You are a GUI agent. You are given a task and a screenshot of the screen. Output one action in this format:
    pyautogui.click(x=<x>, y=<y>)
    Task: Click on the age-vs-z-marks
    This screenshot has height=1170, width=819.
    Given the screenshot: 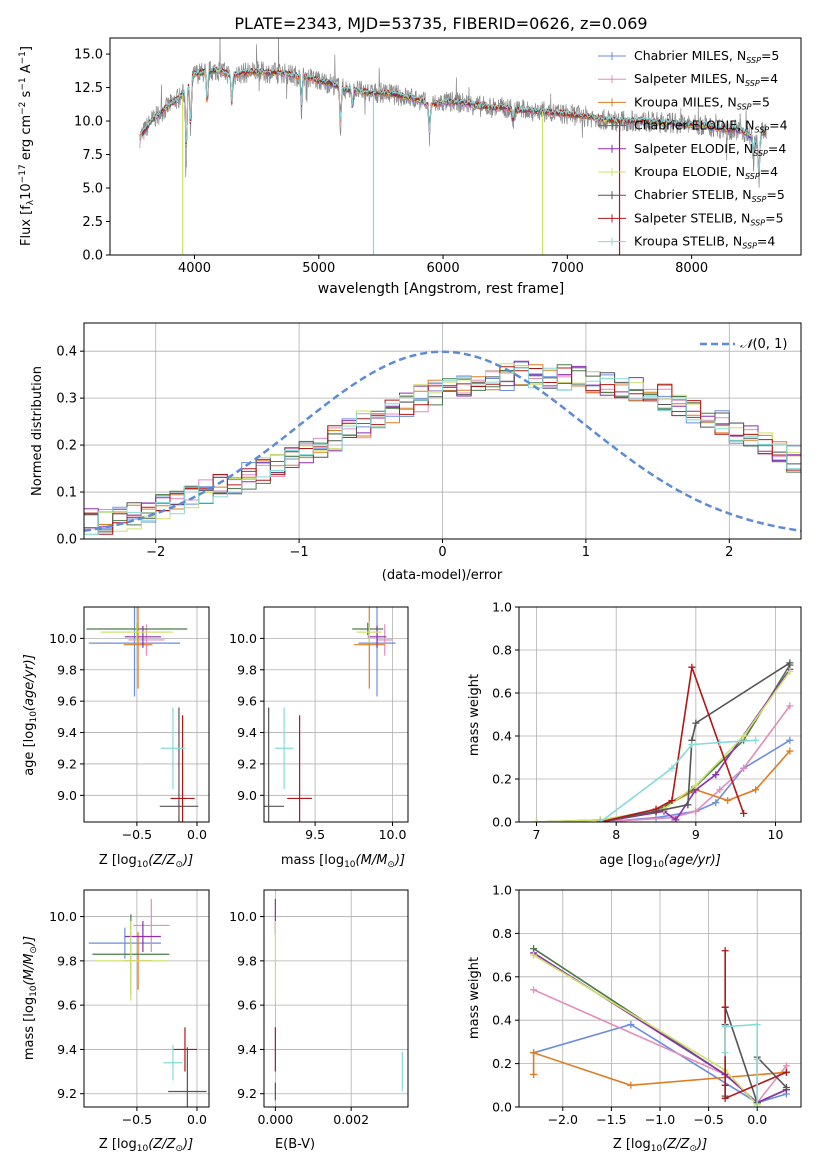 What is the action you would take?
    pyautogui.click(x=142, y=714)
    